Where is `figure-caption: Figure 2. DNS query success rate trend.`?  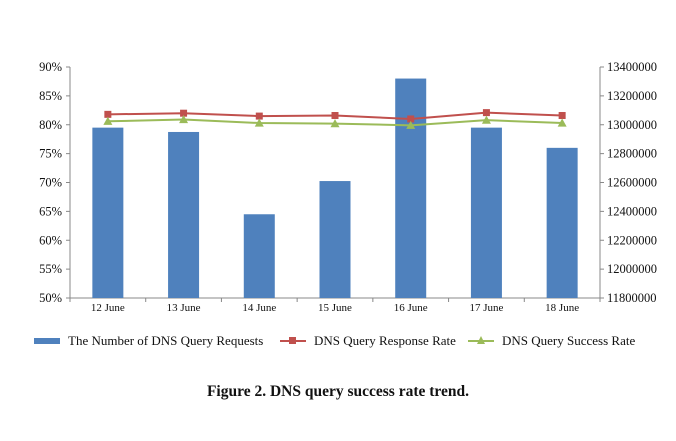
figure-caption: Figure 2. DNS query success rate trend. is located at coordinates (338, 391).